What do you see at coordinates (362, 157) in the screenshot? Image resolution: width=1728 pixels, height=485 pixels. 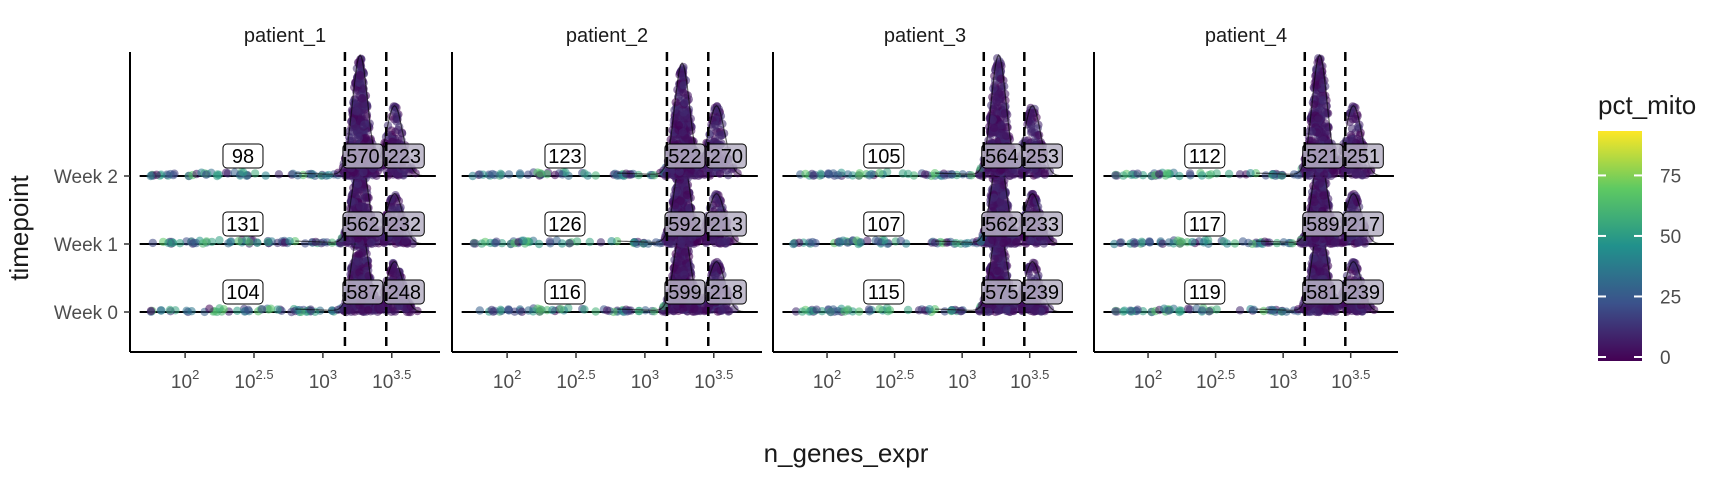 I see `count-label-mid: 570` at bounding box center [362, 157].